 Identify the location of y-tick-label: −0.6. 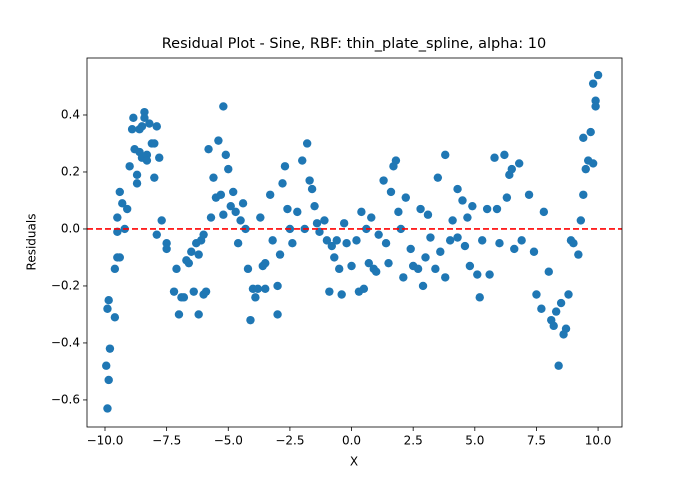
(65, 399).